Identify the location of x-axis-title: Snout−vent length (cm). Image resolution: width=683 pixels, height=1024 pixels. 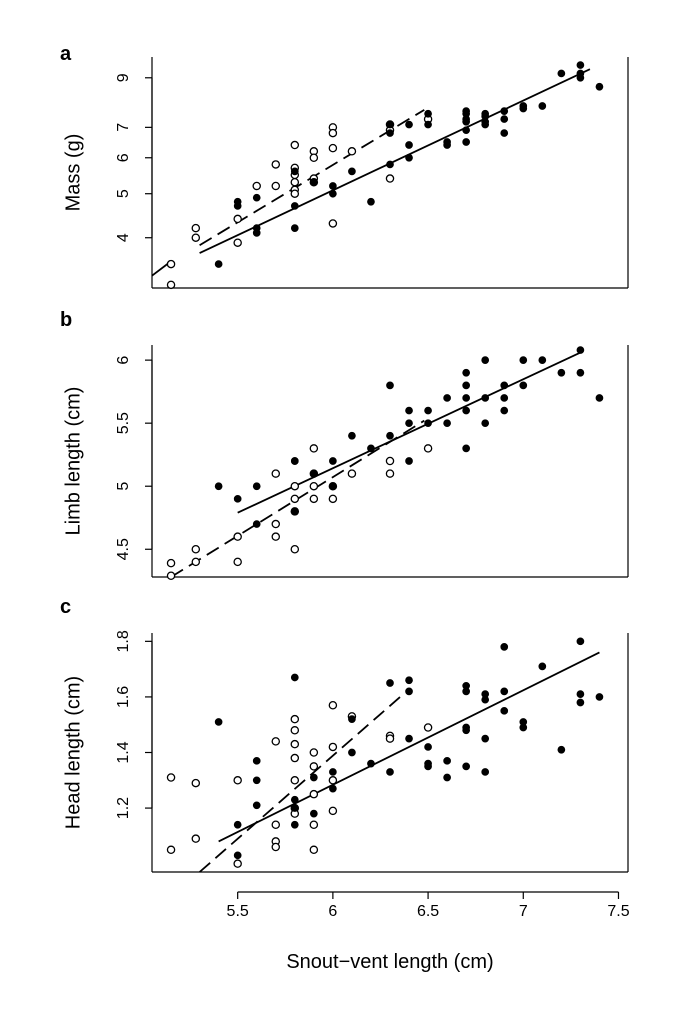
(389, 962).